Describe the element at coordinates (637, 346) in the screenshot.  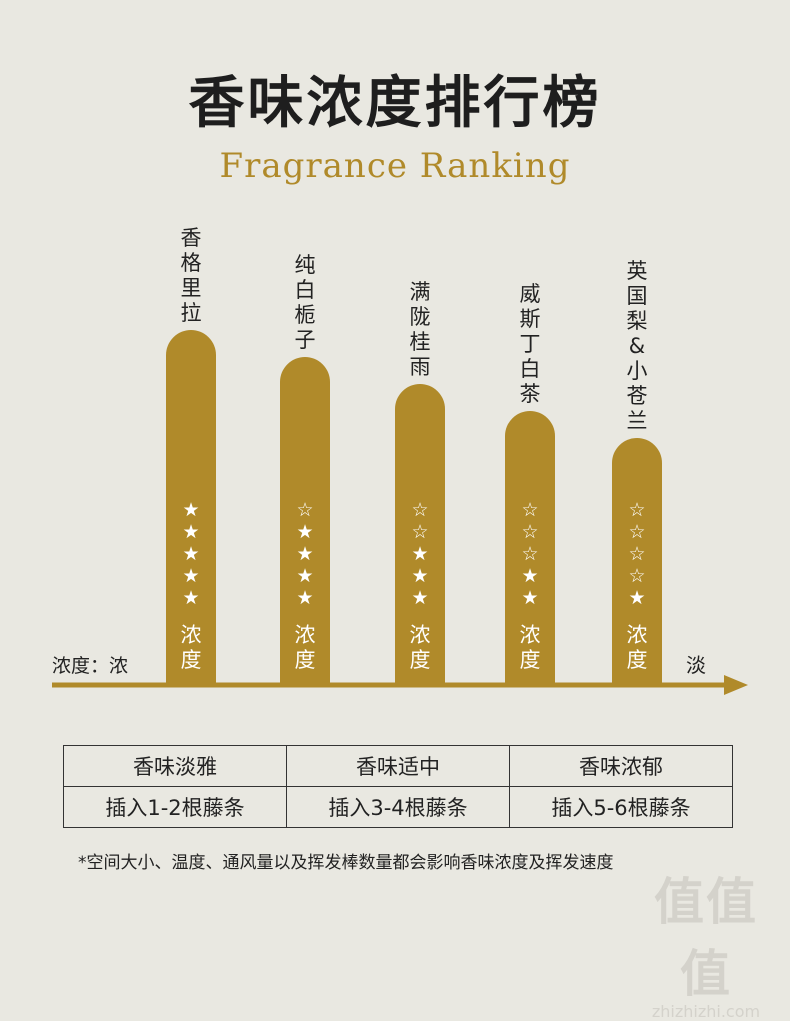
I see `category-label: 英国梨&小苍兰` at that location.